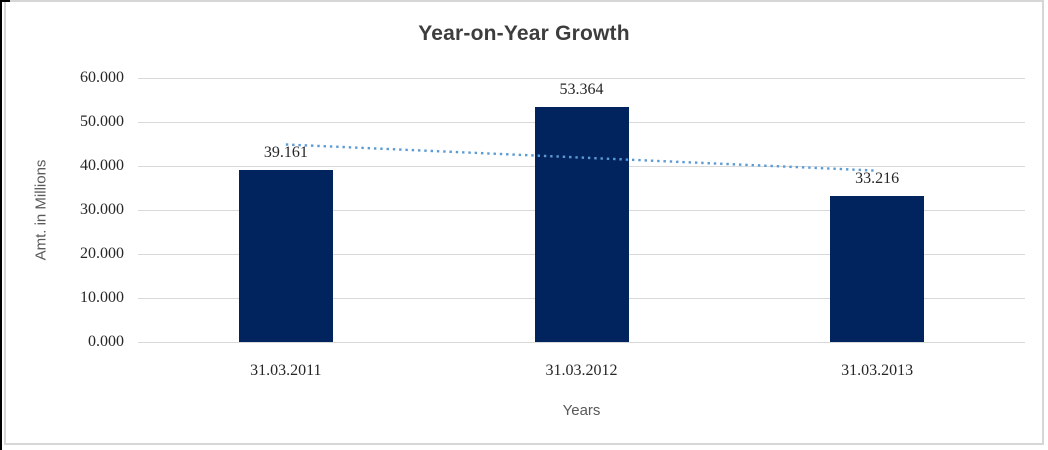 The height and width of the screenshot is (450, 1048). Describe the element at coordinates (581, 410) in the screenshot. I see `x-axis-title: Years` at that location.